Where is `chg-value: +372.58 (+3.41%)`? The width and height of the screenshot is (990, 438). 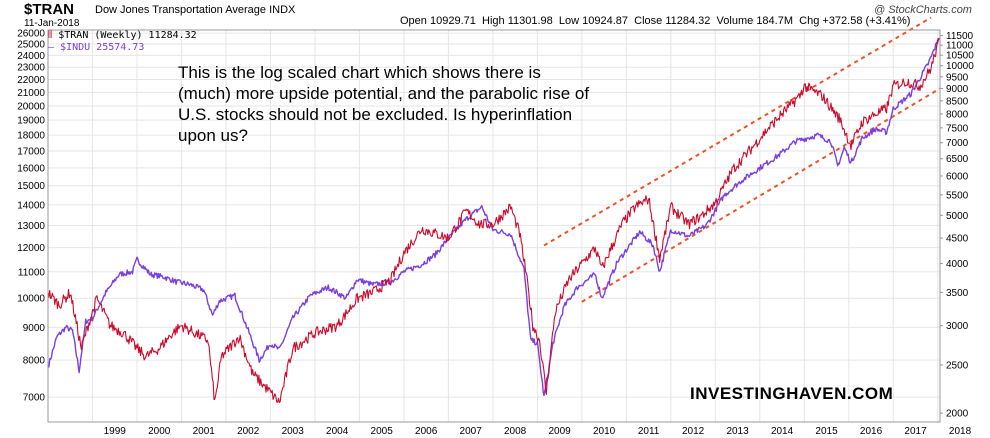 chg-value: +372.58 (+3.41%) is located at coordinates (866, 21).